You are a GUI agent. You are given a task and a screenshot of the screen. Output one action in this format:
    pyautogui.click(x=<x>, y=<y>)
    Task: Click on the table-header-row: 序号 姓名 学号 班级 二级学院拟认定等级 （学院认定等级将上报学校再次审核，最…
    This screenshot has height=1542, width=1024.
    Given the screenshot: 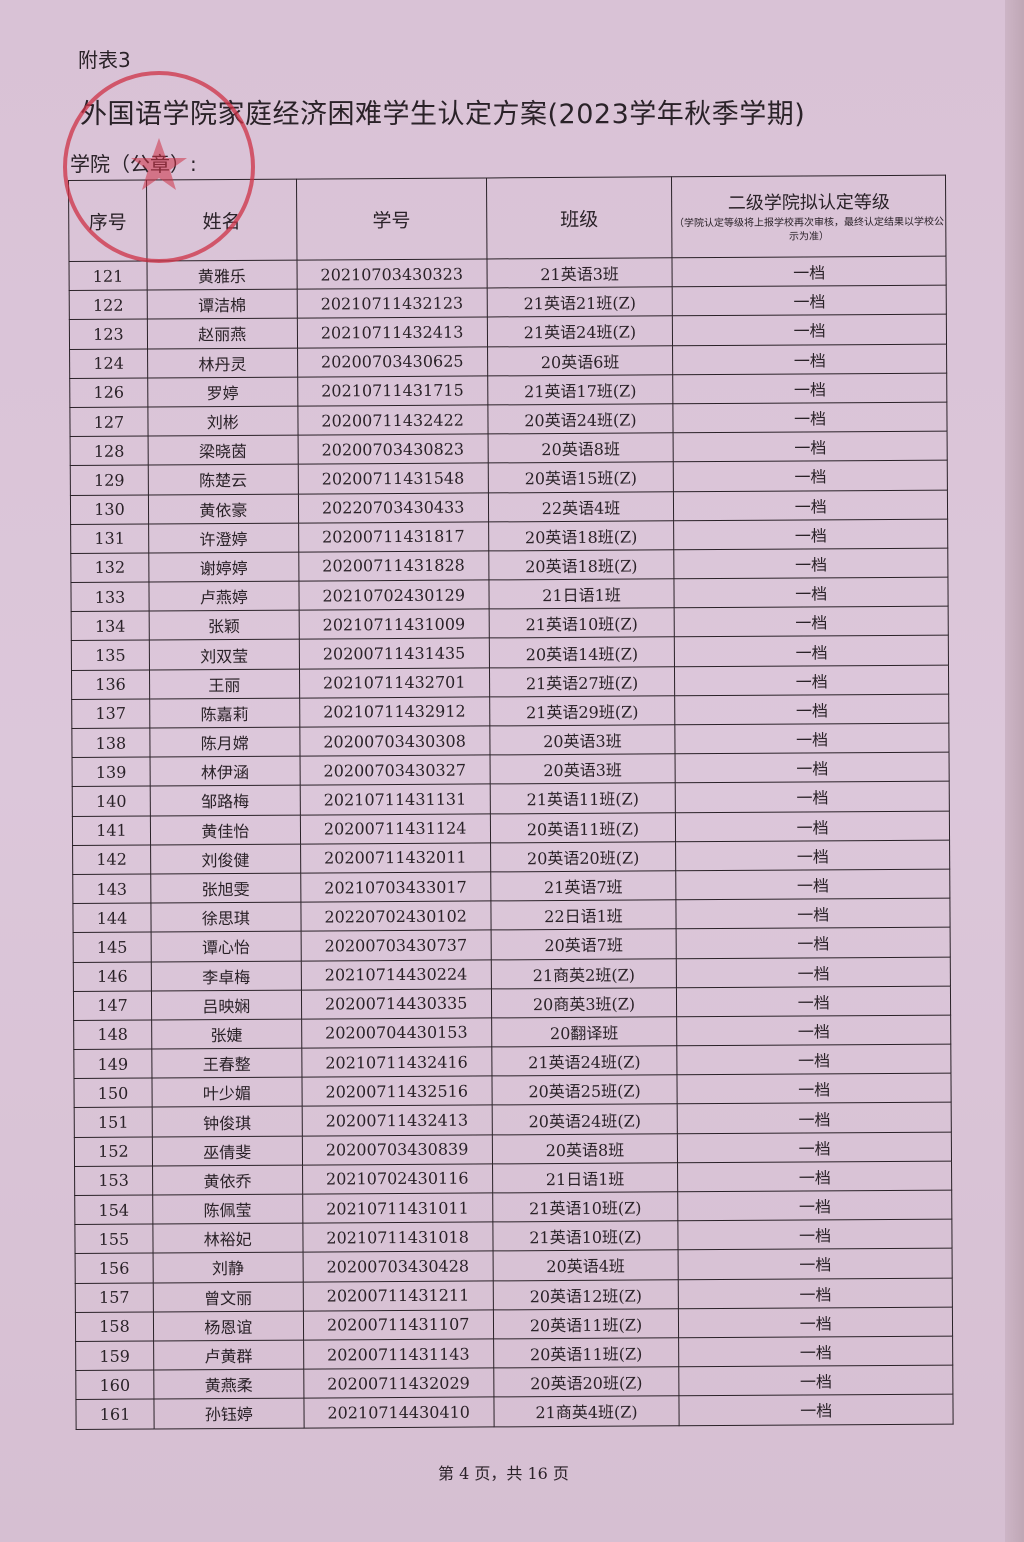 What is the action you would take?
    pyautogui.click(x=507, y=218)
    